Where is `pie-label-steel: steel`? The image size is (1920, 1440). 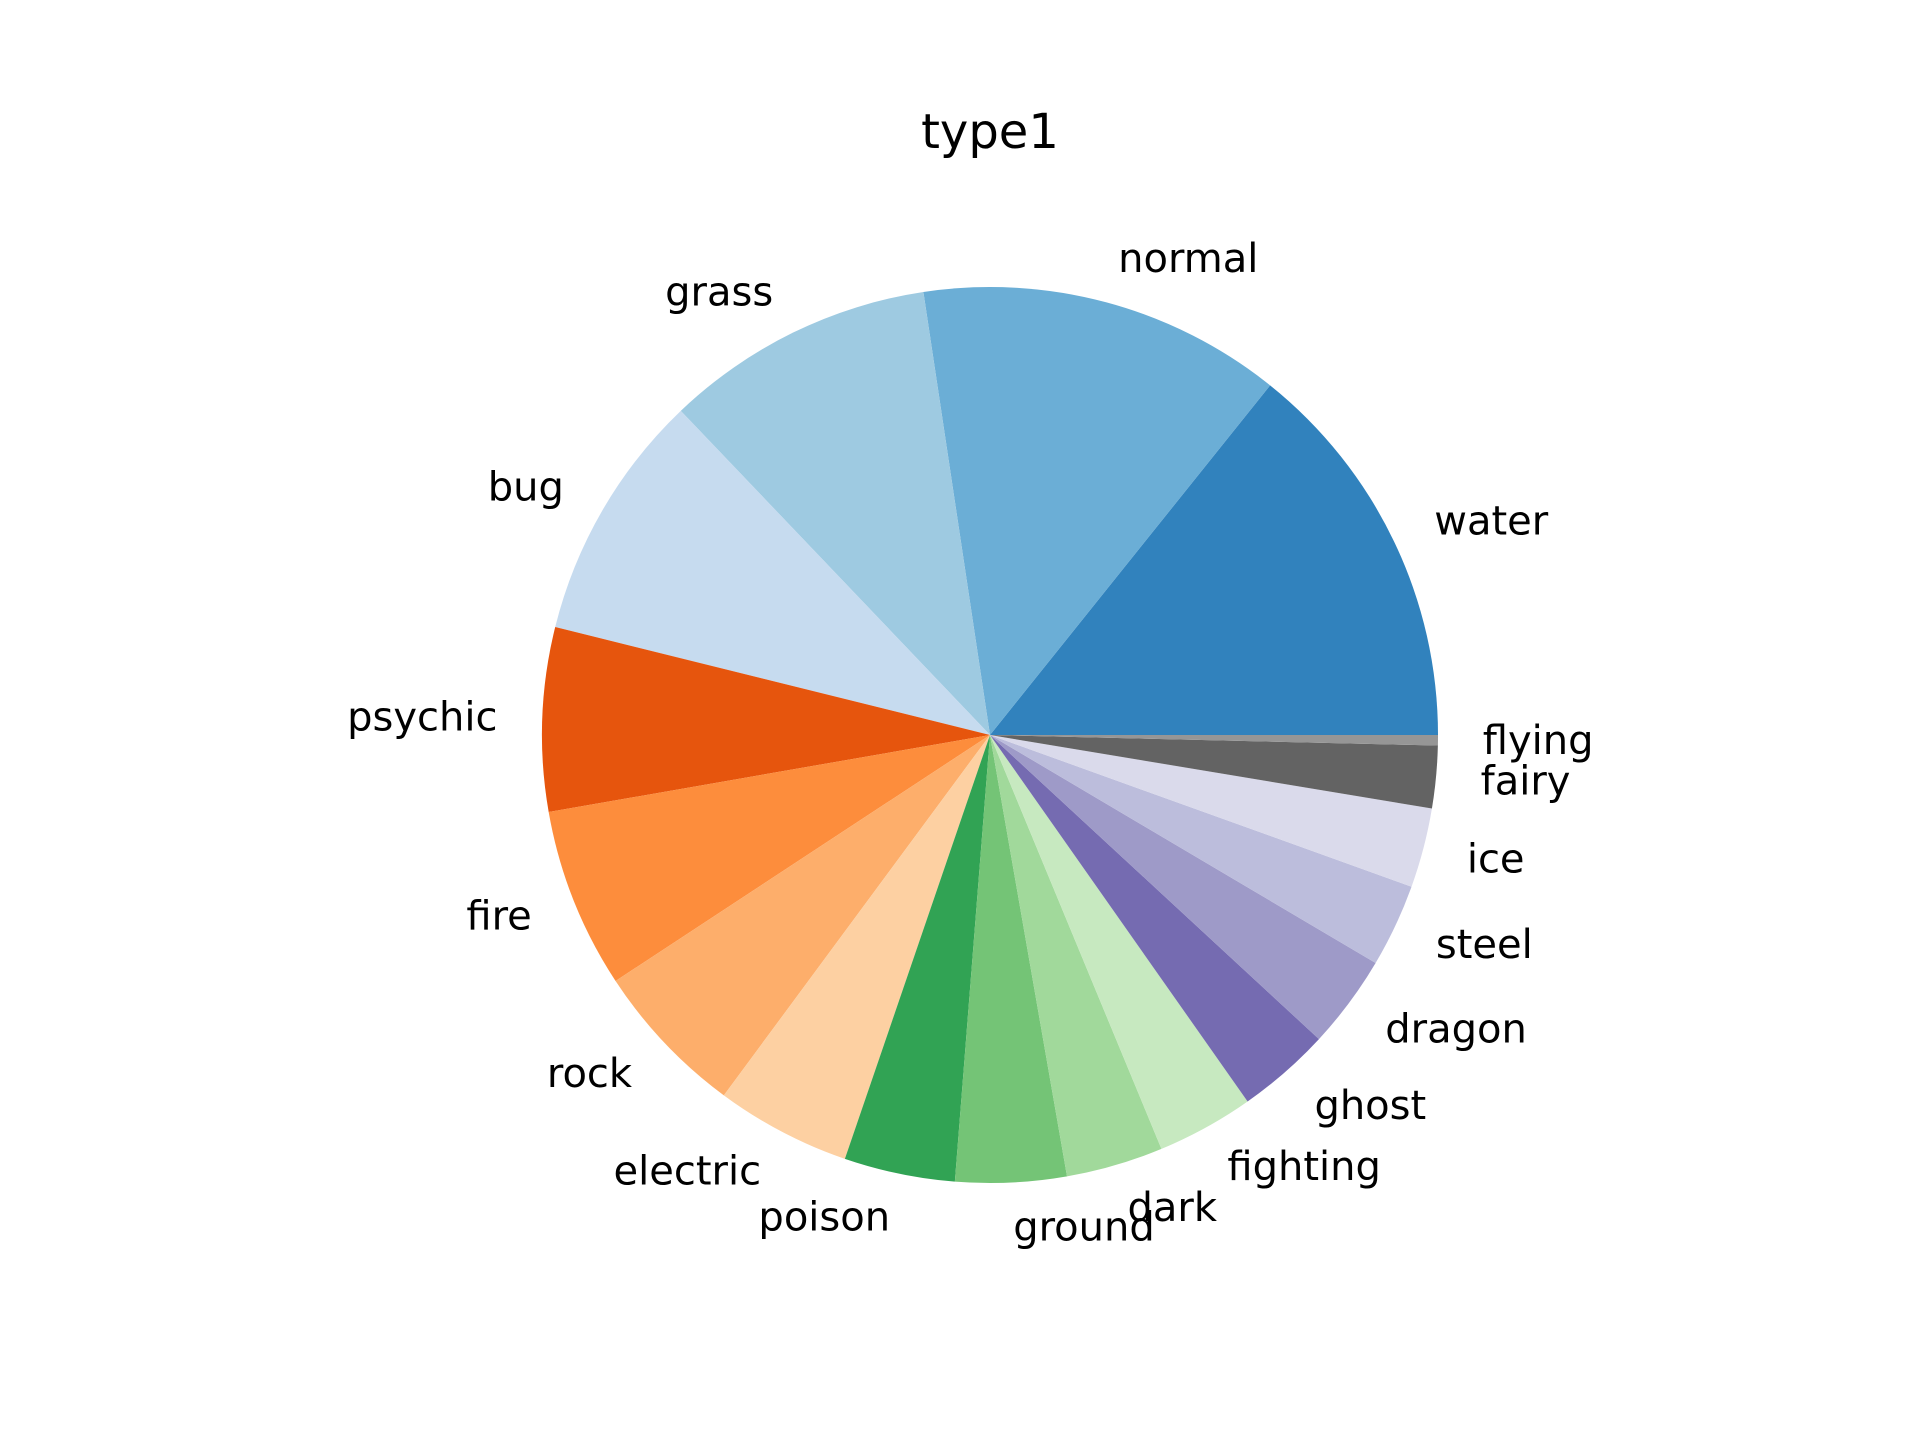
pie-label-steel: steel is located at coordinates (1484, 945).